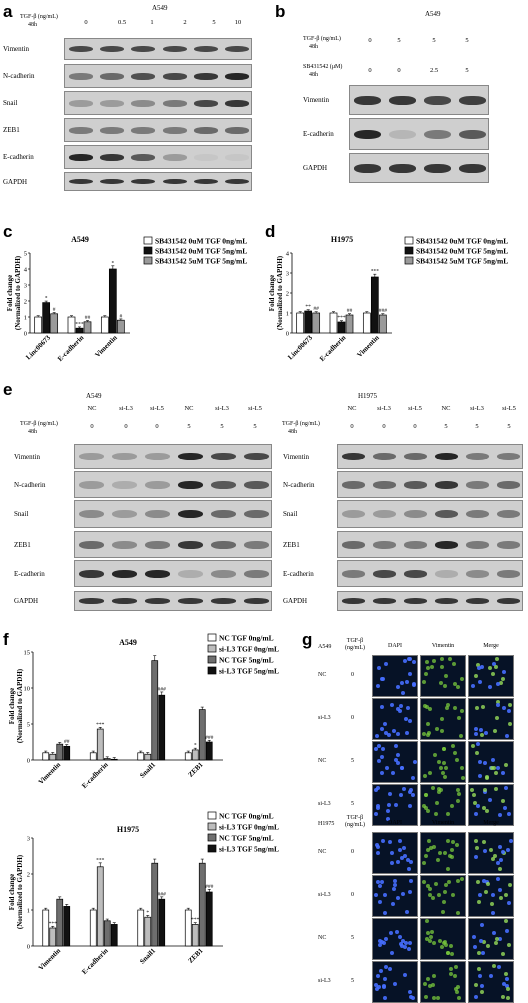 Image resolution: width=528 pixels, height=1003 pixels. What do you see at coordinates (28, 839) in the screenshot?
I see `chart-y-tick-label: 3` at bounding box center [28, 839].